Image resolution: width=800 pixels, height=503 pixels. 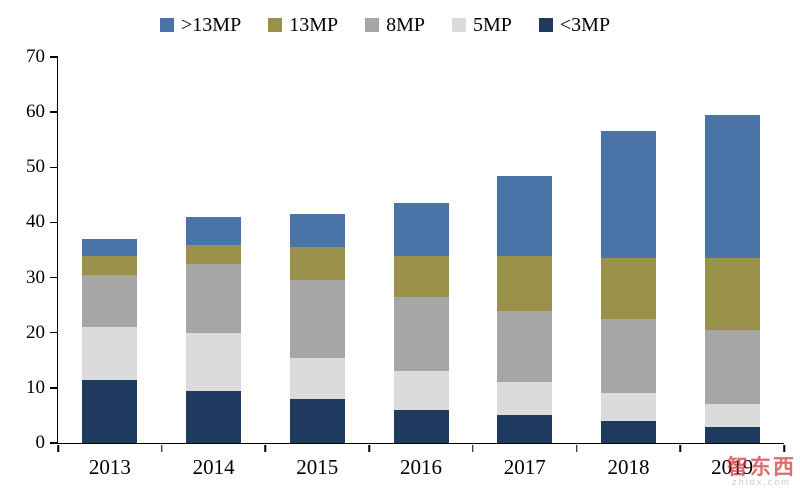 What do you see at coordinates (585, 25) in the screenshot?
I see `legend-label: <3MP` at bounding box center [585, 25].